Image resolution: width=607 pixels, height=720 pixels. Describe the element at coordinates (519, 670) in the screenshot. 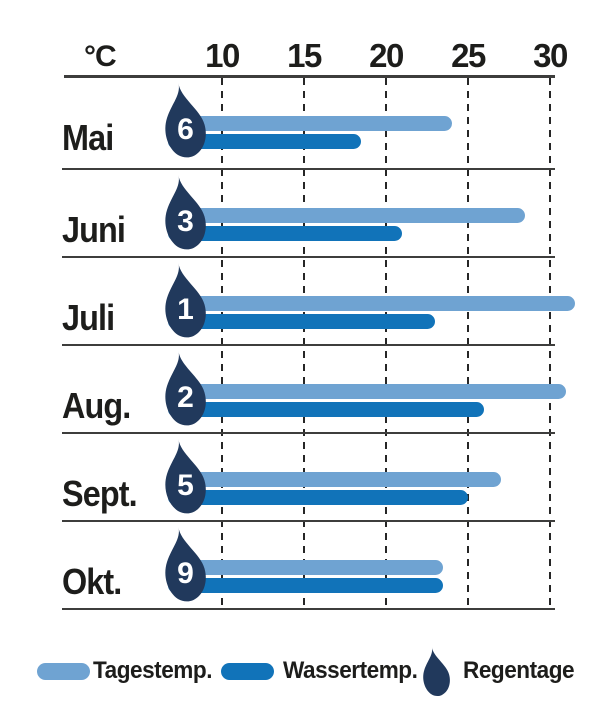

I see `legend-label-rain-days: Regentage` at that location.